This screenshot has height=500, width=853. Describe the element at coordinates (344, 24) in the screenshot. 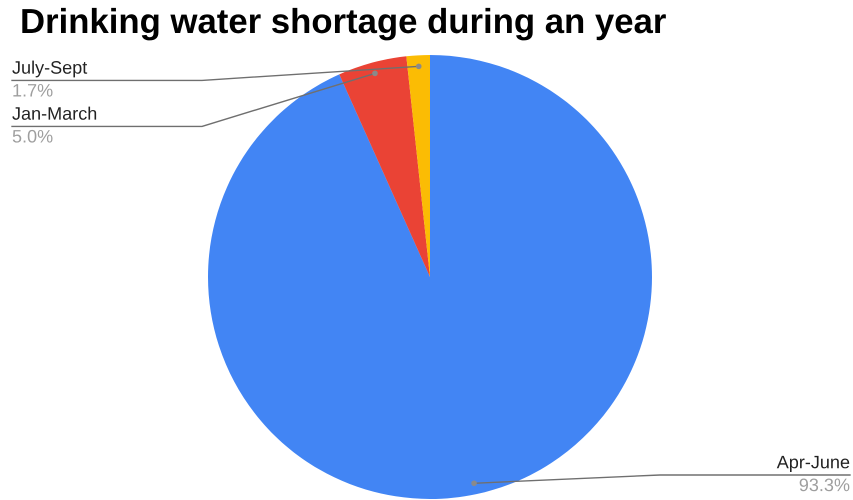

I see `chart-title: Drinking water shortage during an year` at that location.